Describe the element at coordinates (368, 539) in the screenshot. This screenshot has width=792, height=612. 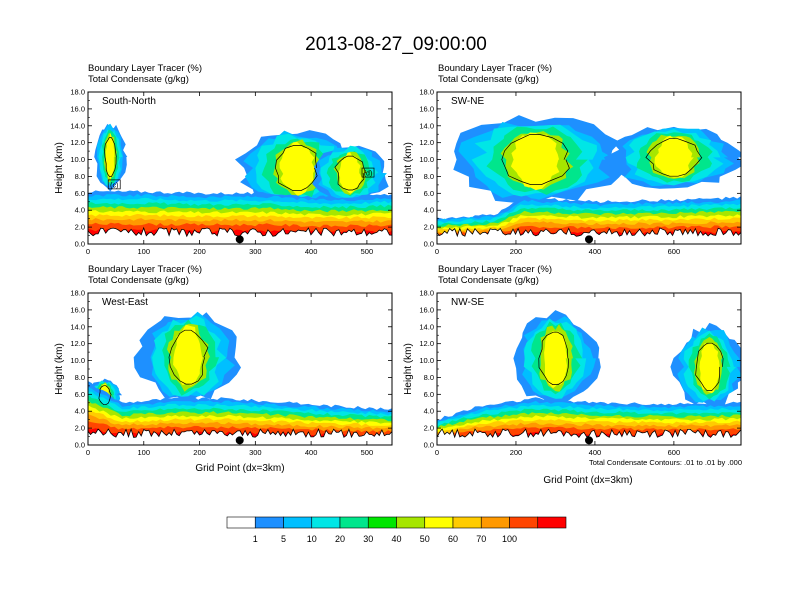
I see `colorbar-label: 30` at that location.